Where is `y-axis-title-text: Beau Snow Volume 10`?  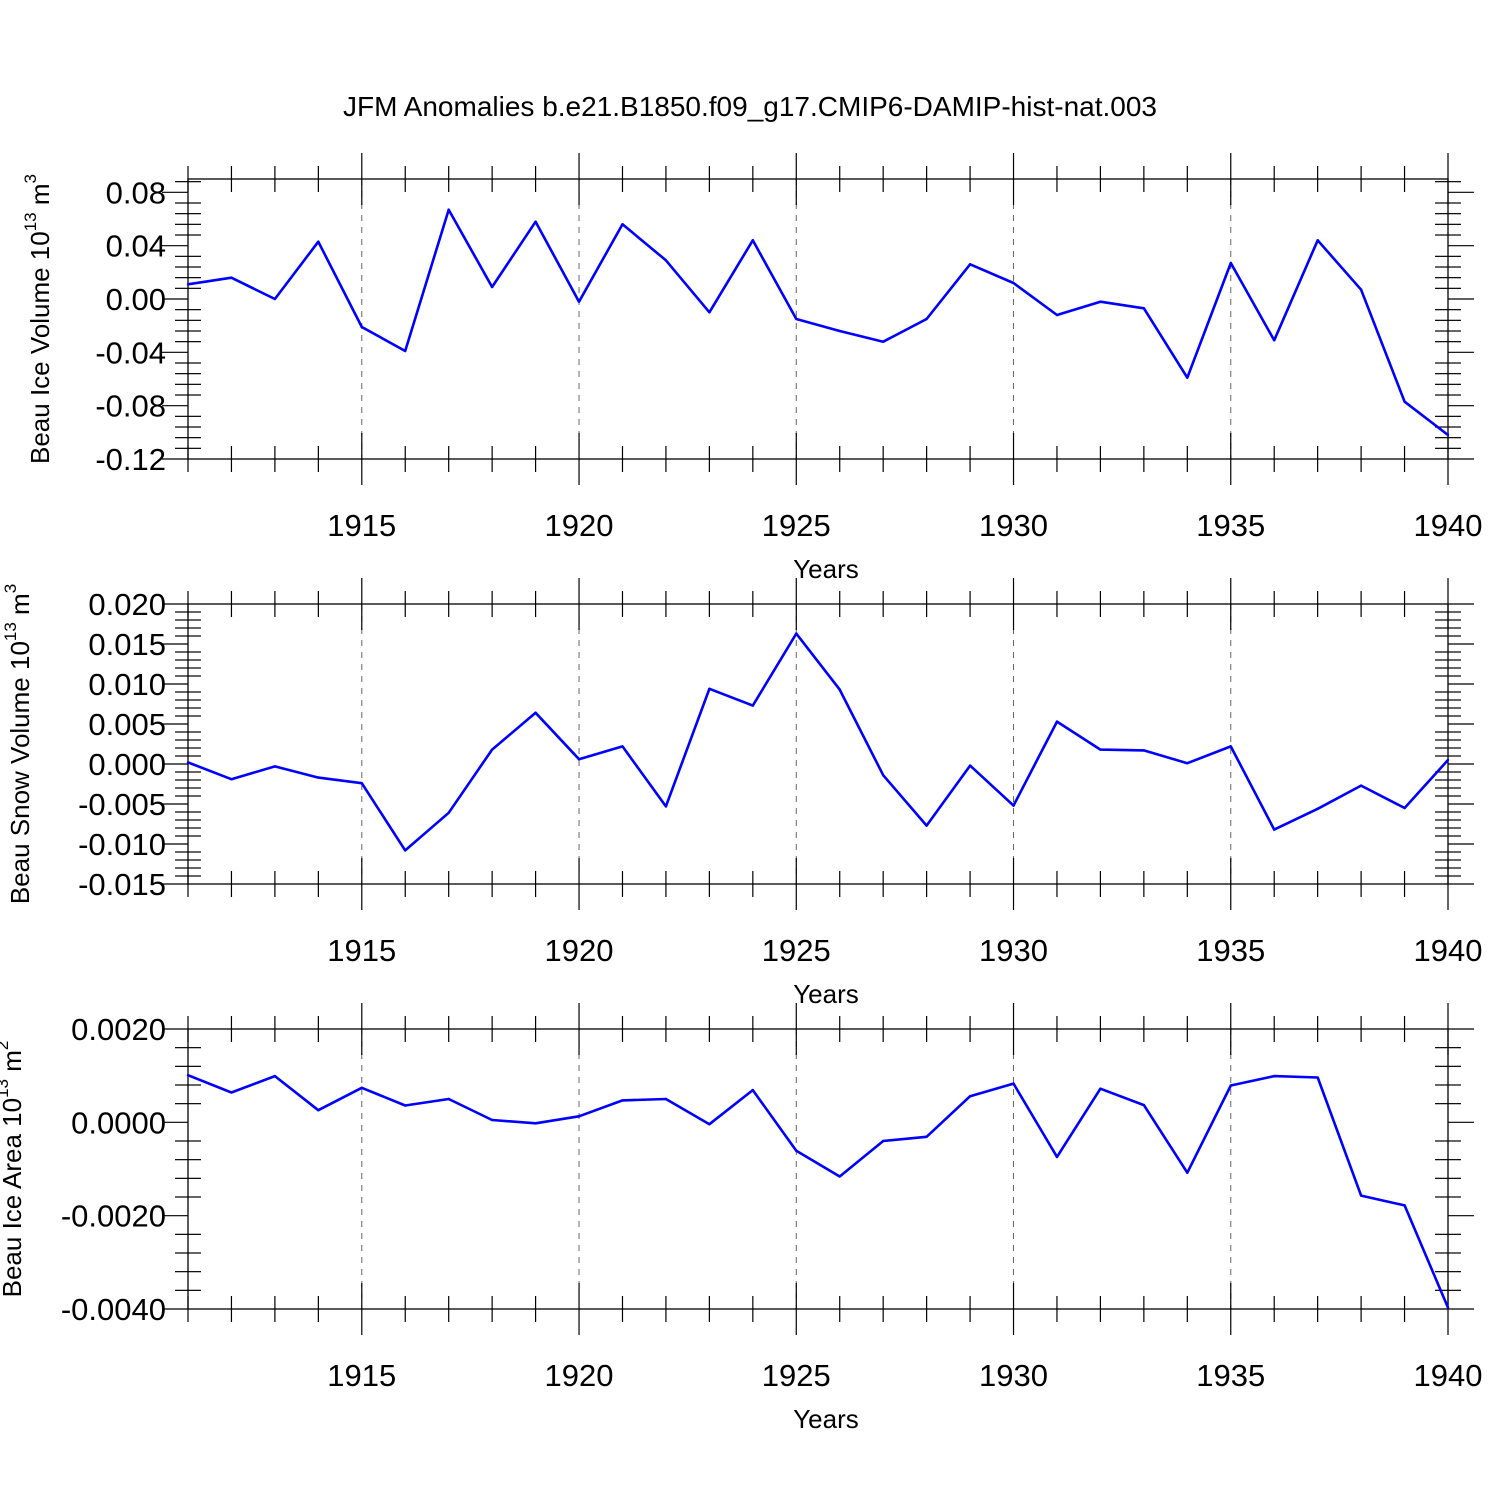 y-axis-title-text: Beau Snow Volume 10 is located at coordinates (20, 772).